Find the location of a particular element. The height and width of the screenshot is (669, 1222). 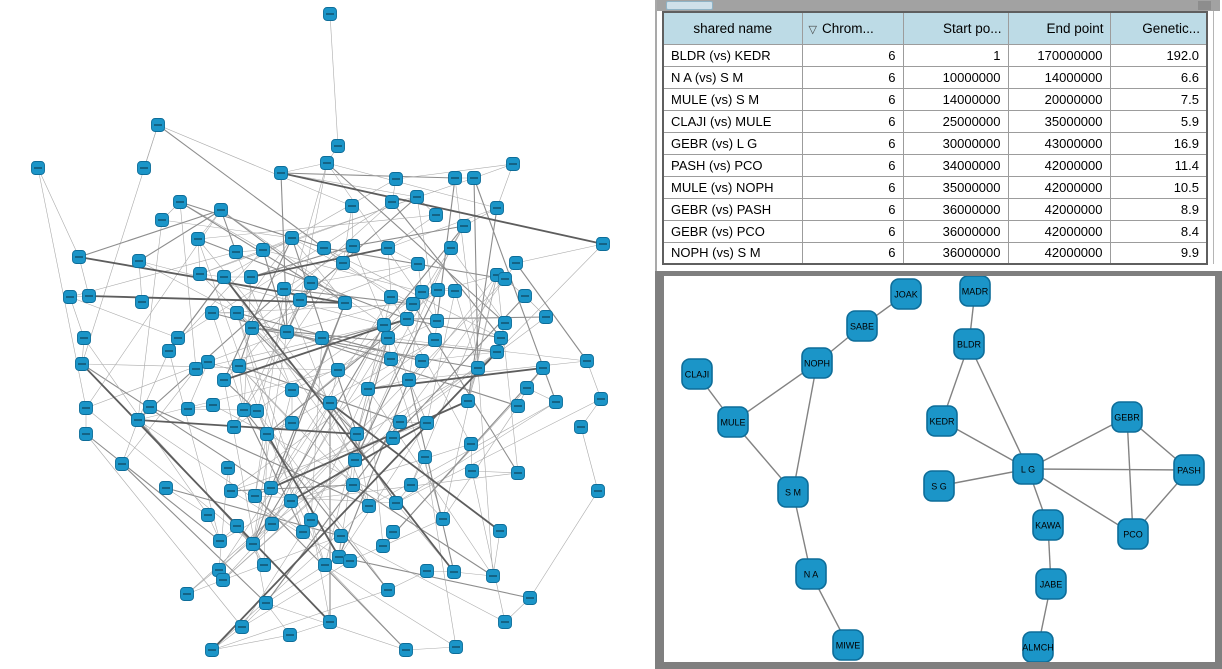

network-node-MIWE: MIWE is located at coordinates (848, 645).